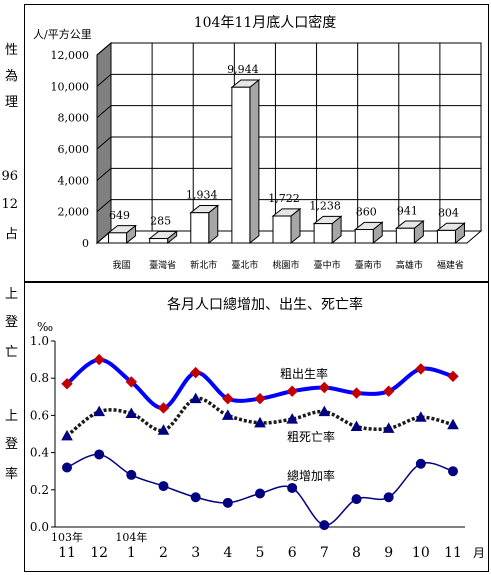 The image size is (491, 575). What do you see at coordinates (407, 210) in the screenshot?
I see `bar-value-label: 941` at bounding box center [407, 210].